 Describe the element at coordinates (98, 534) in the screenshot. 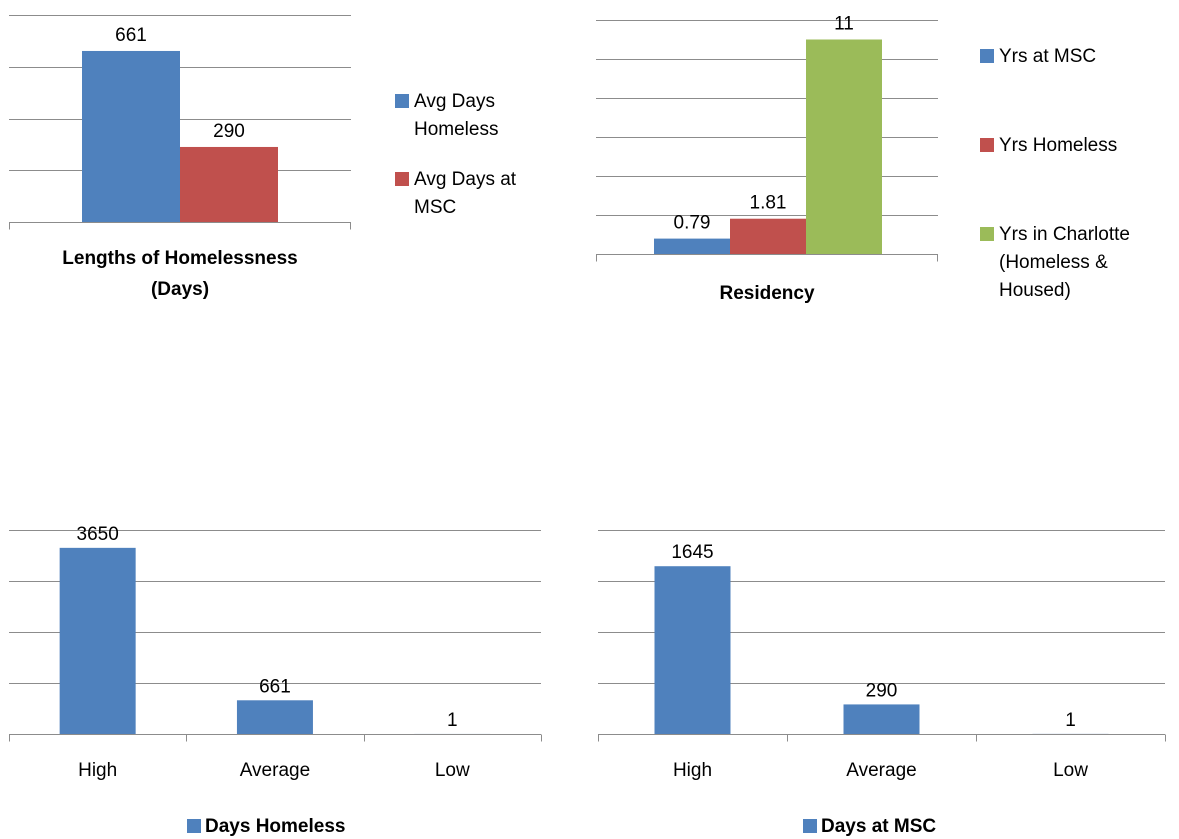

I see `data-label-high: 3650` at that location.